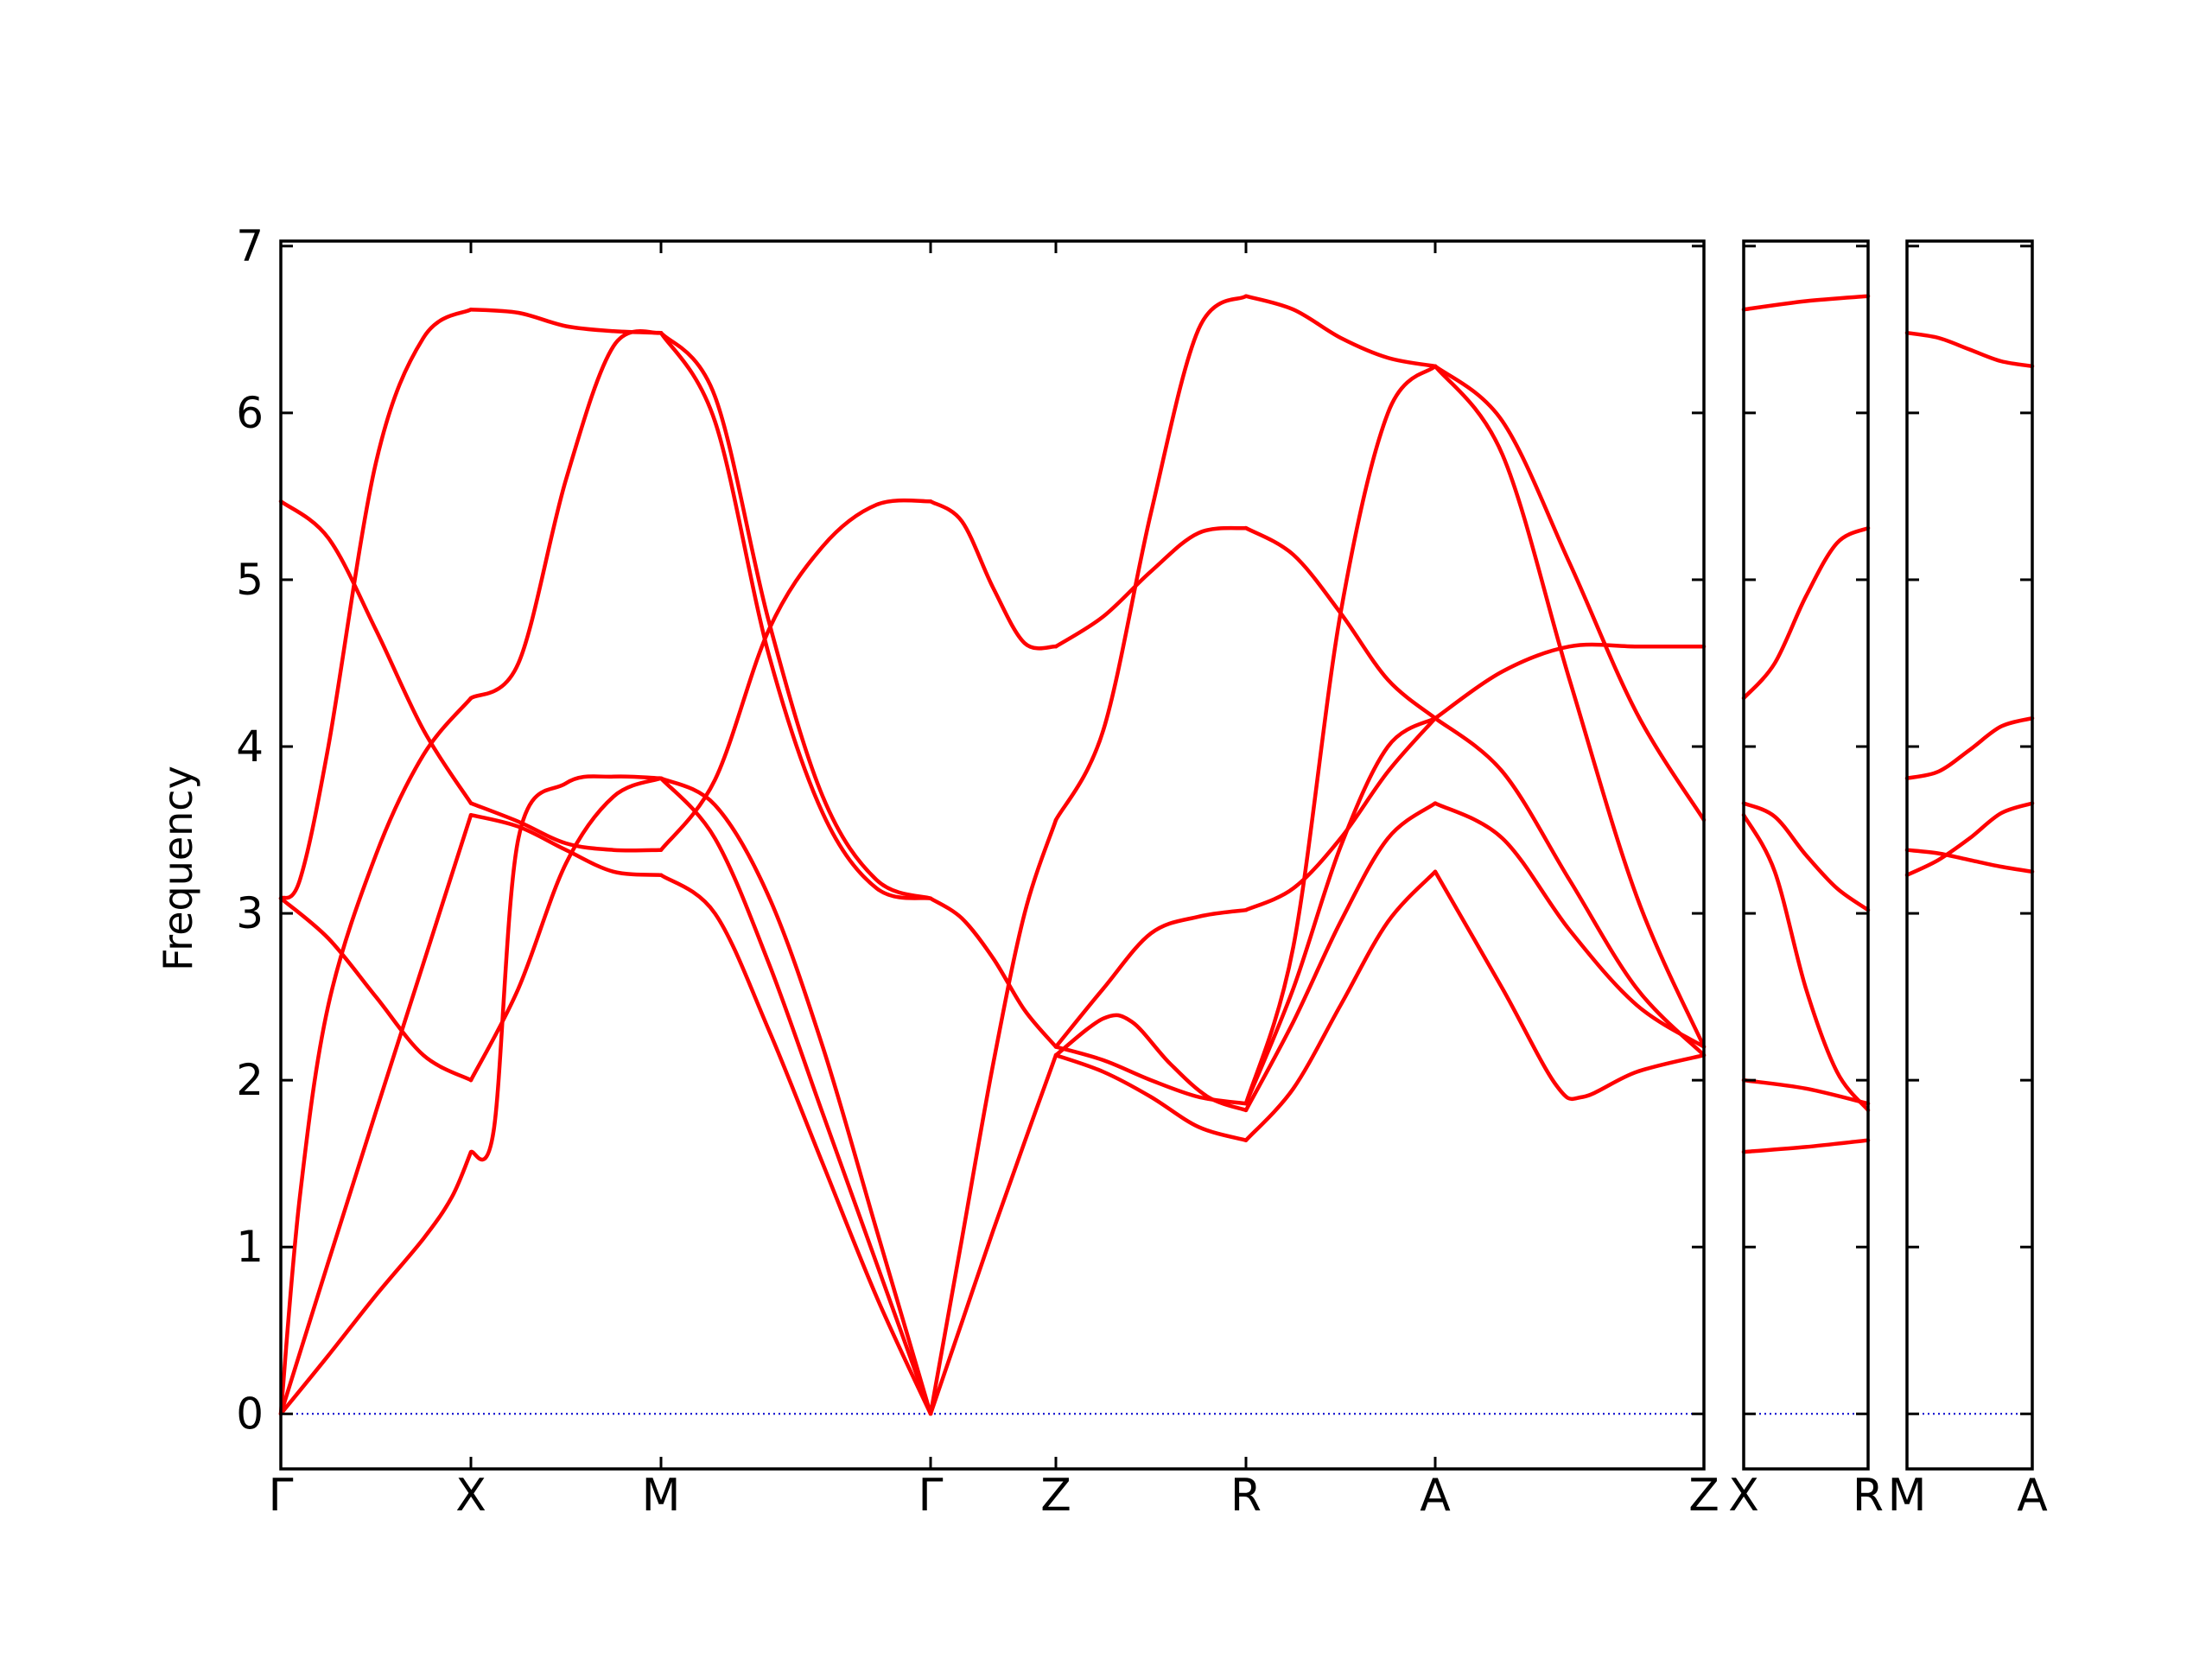  Describe the element at coordinates (250, 580) in the screenshot. I see `y-tick-label: 5` at that location.